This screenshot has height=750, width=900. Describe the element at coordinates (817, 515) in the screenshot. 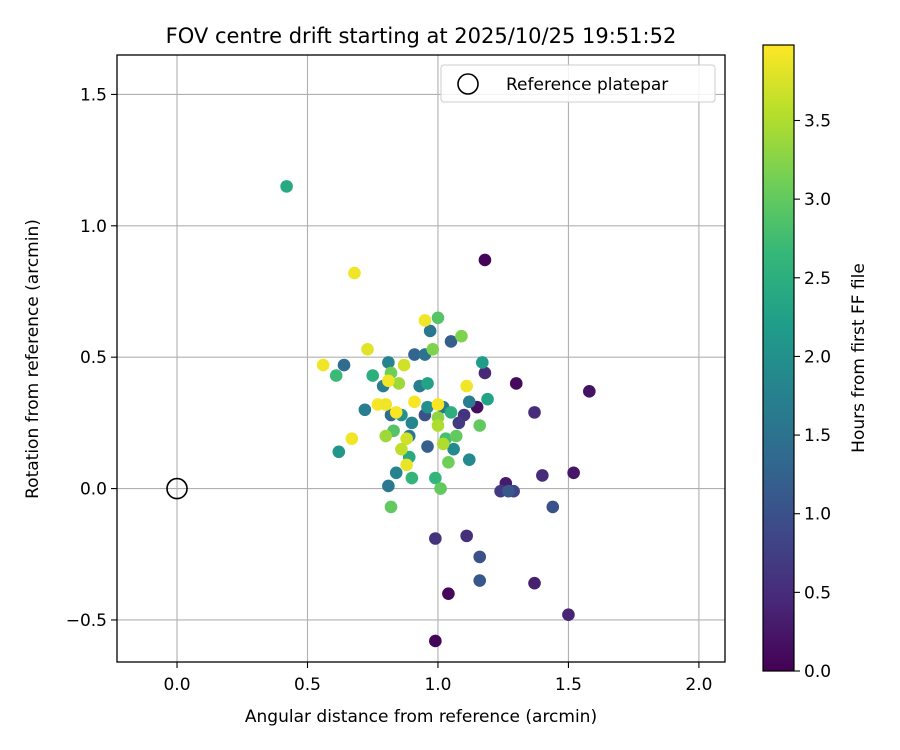

I see `colorbar-tick-label: 1.0` at that location.